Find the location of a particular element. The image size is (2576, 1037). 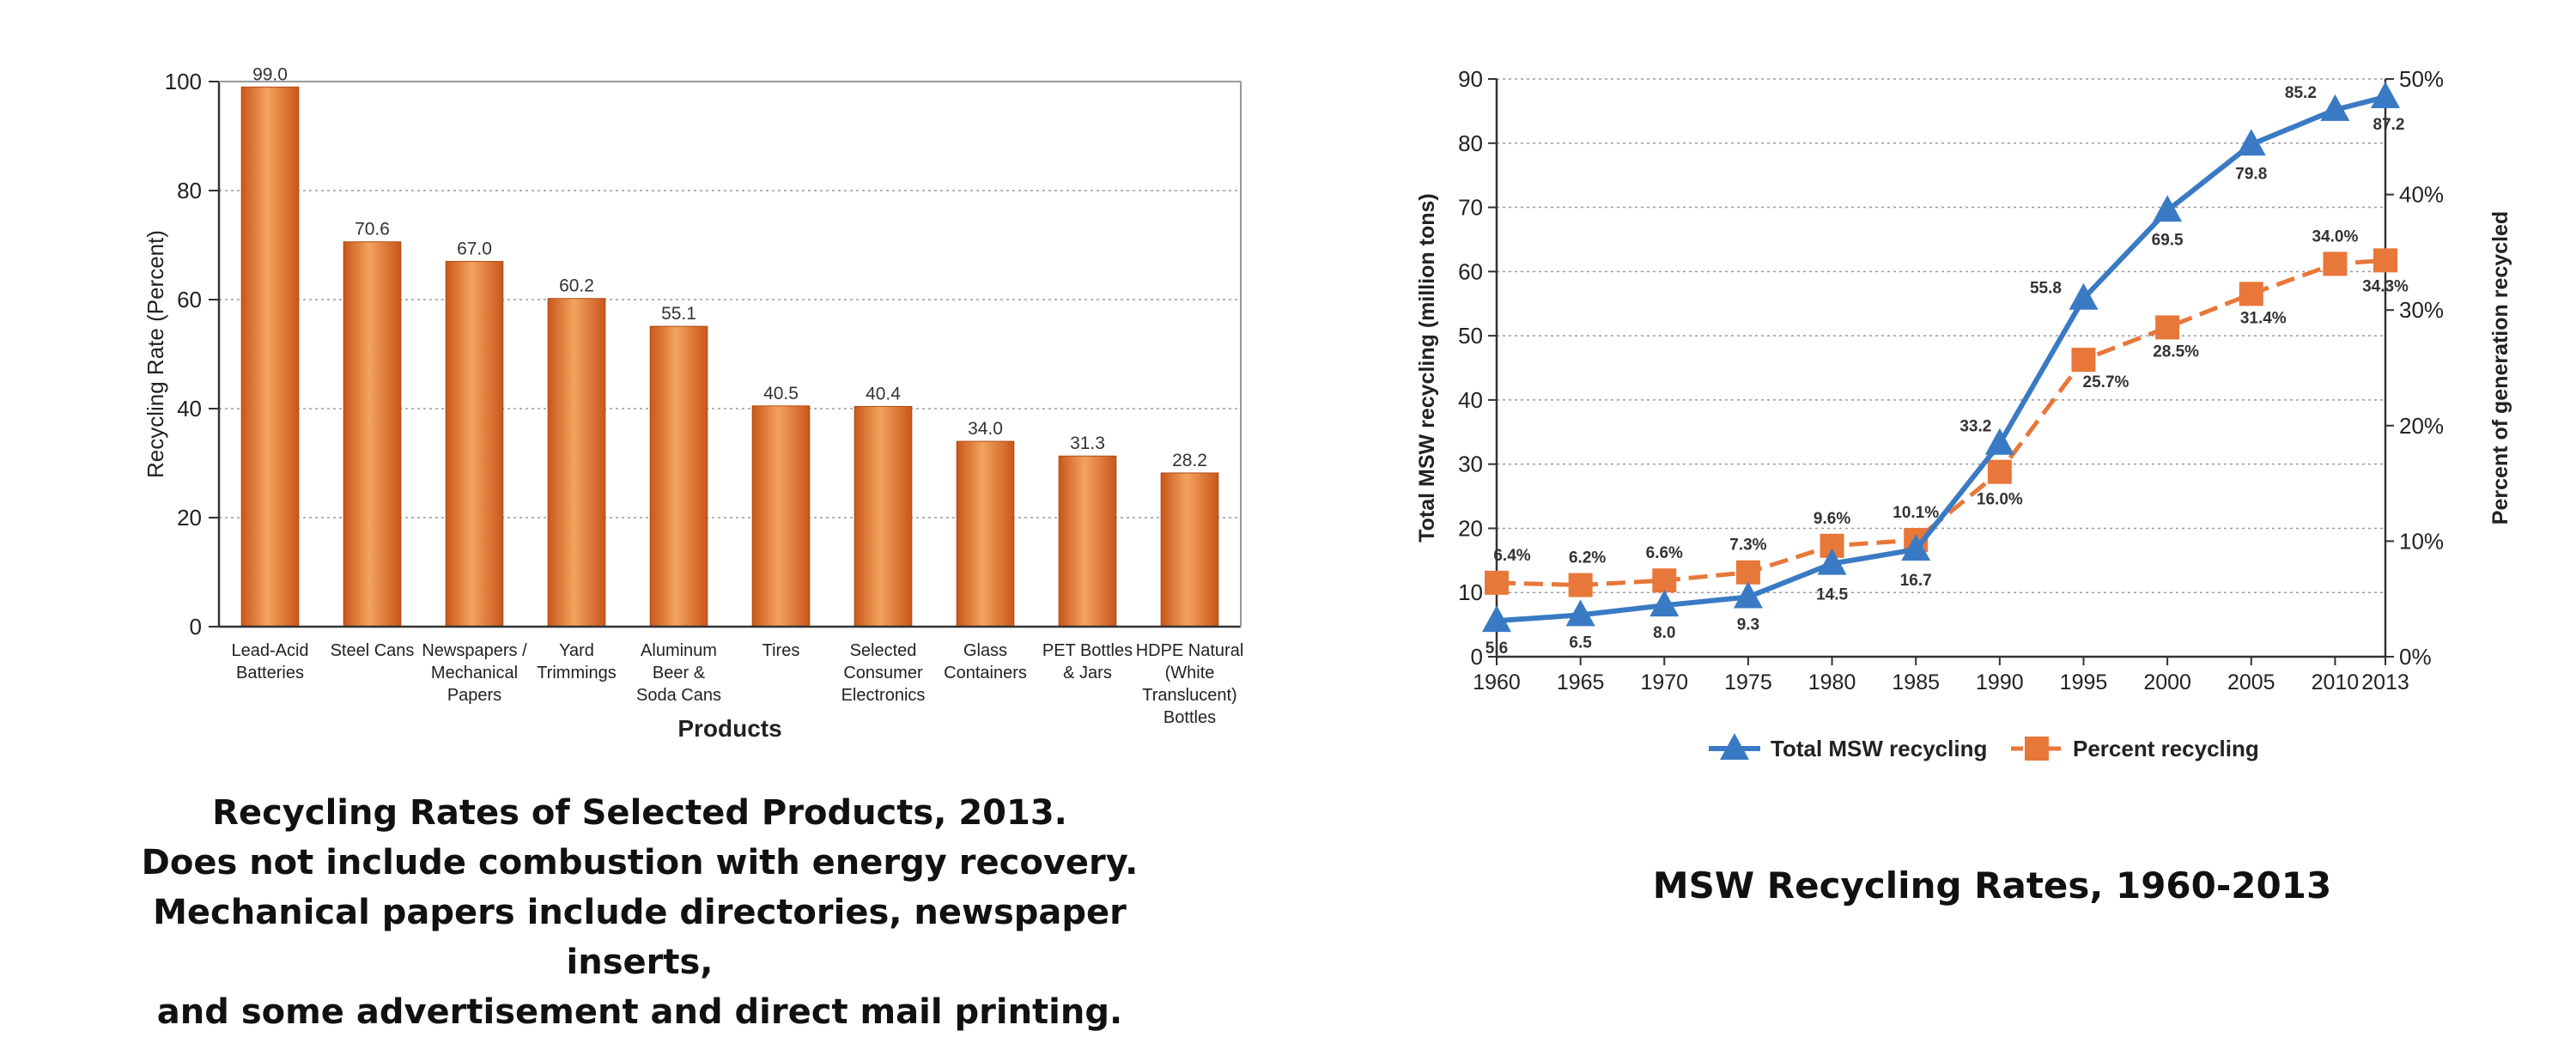

x-category-label-line: Translucent) is located at coordinates (1189, 695).